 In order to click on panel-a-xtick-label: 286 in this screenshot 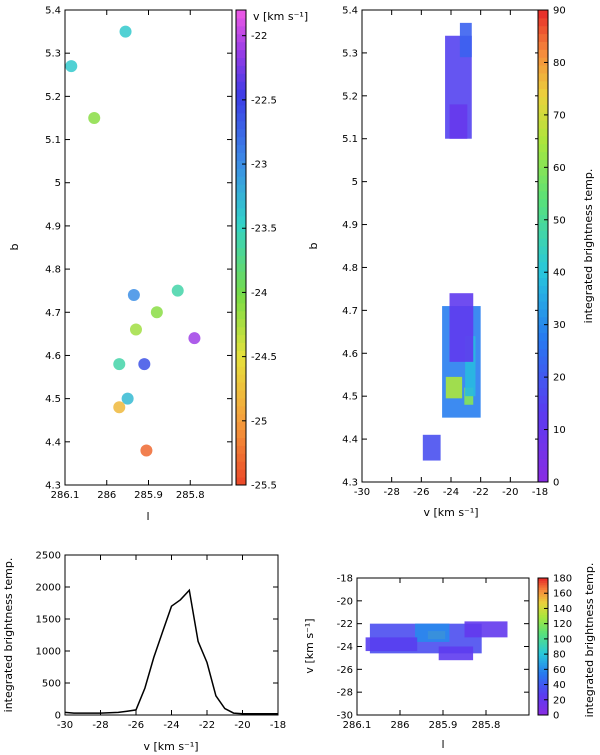, I will do `click(106, 495)`.